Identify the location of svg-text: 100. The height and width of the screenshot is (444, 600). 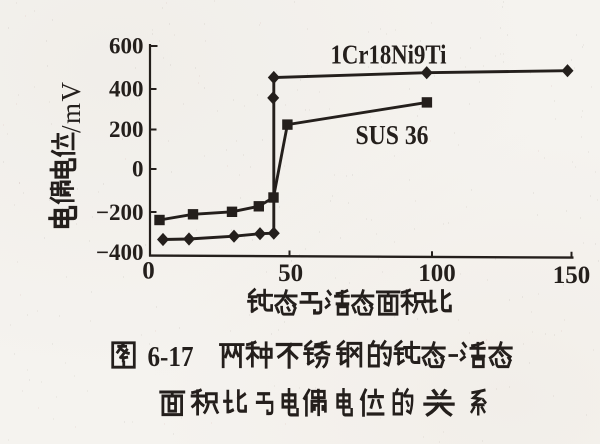
(437, 273).